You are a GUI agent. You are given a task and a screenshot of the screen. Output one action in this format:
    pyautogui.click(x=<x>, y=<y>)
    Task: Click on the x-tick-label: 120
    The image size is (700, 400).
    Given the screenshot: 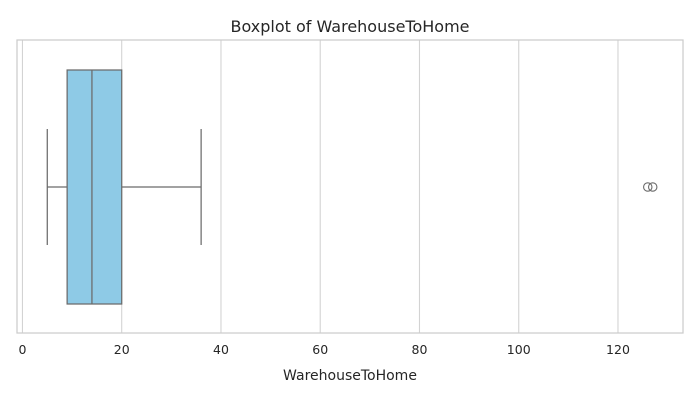 What is the action you would take?
    pyautogui.click(x=618, y=349)
    